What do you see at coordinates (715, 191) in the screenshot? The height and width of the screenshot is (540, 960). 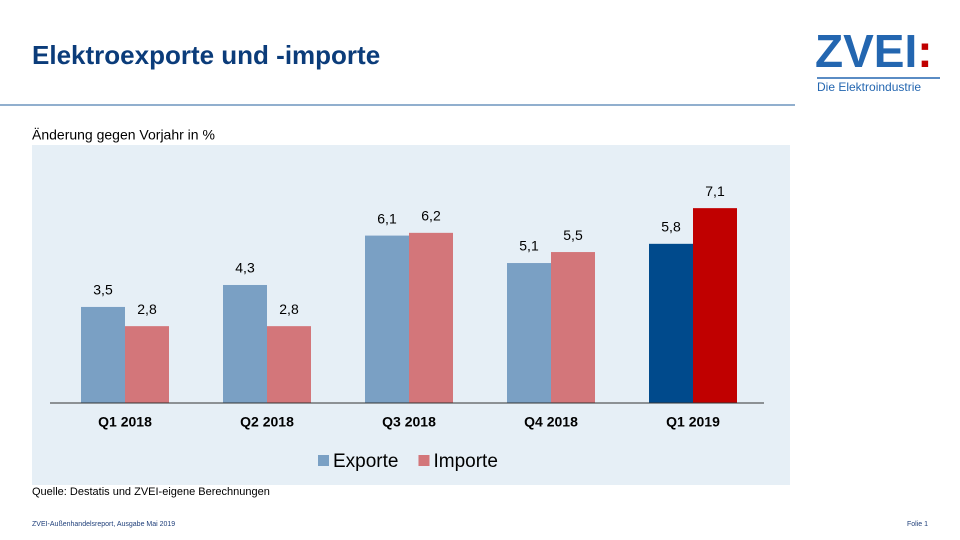 I see `value-label: 7,1` at bounding box center [715, 191].